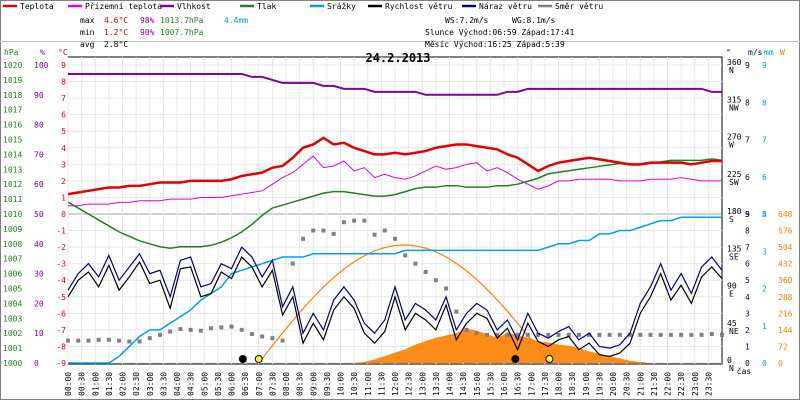  What do you see at coordinates (764, 363) in the screenshot?
I see `mm-tick: 0` at bounding box center [764, 363].